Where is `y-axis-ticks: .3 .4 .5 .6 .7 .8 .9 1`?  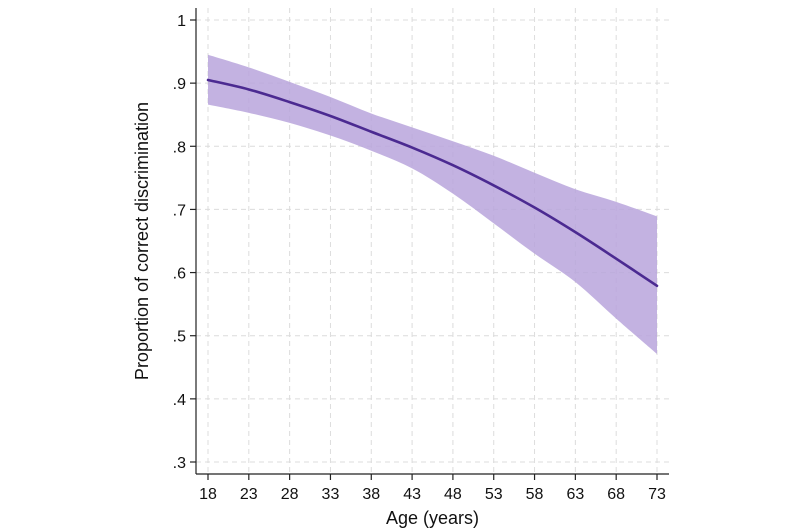
y-axis-ticks: .3 .4 .5 .6 .7 .8 .9 1 is located at coordinates (184, 242).